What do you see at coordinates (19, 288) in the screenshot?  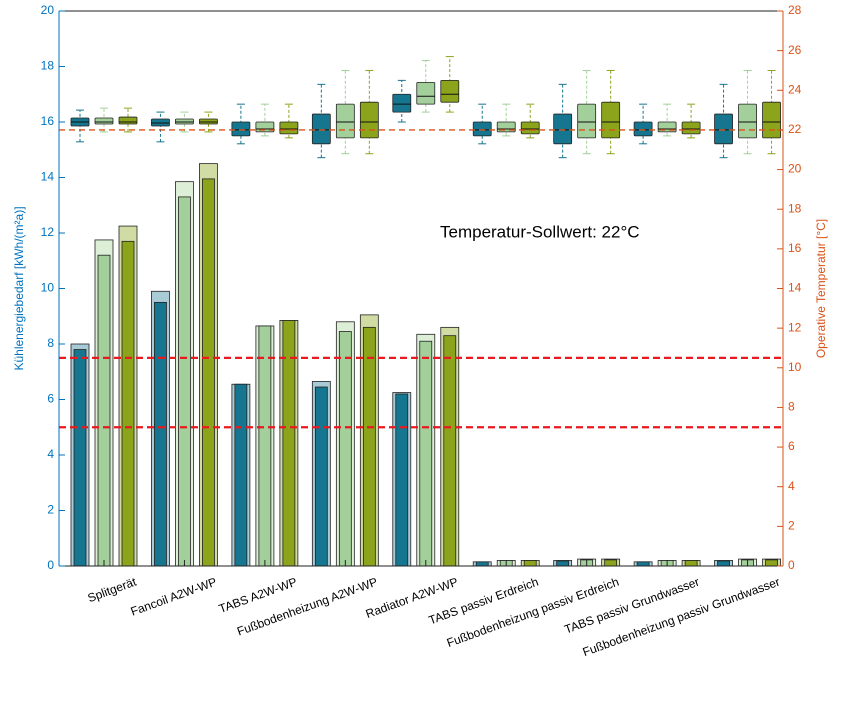 I see `y-axis-label: Kühlenergiebedarf [kWh/(m²a)]` at bounding box center [19, 288].